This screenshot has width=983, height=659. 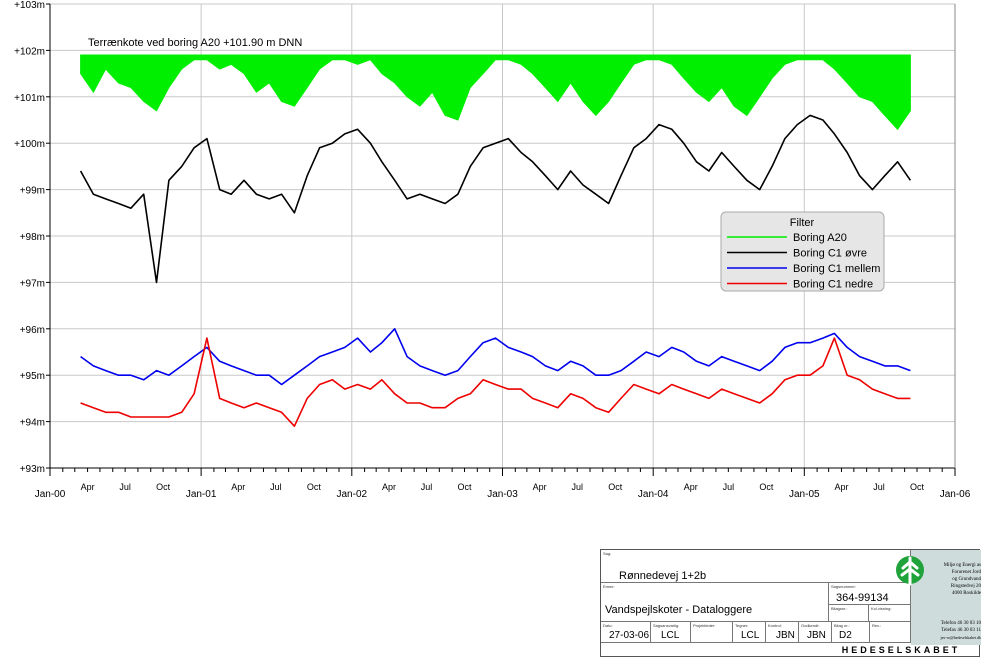 What do you see at coordinates (842, 625) in the screenshot?
I see `bilag-label: Bilag nr.:` at bounding box center [842, 625].